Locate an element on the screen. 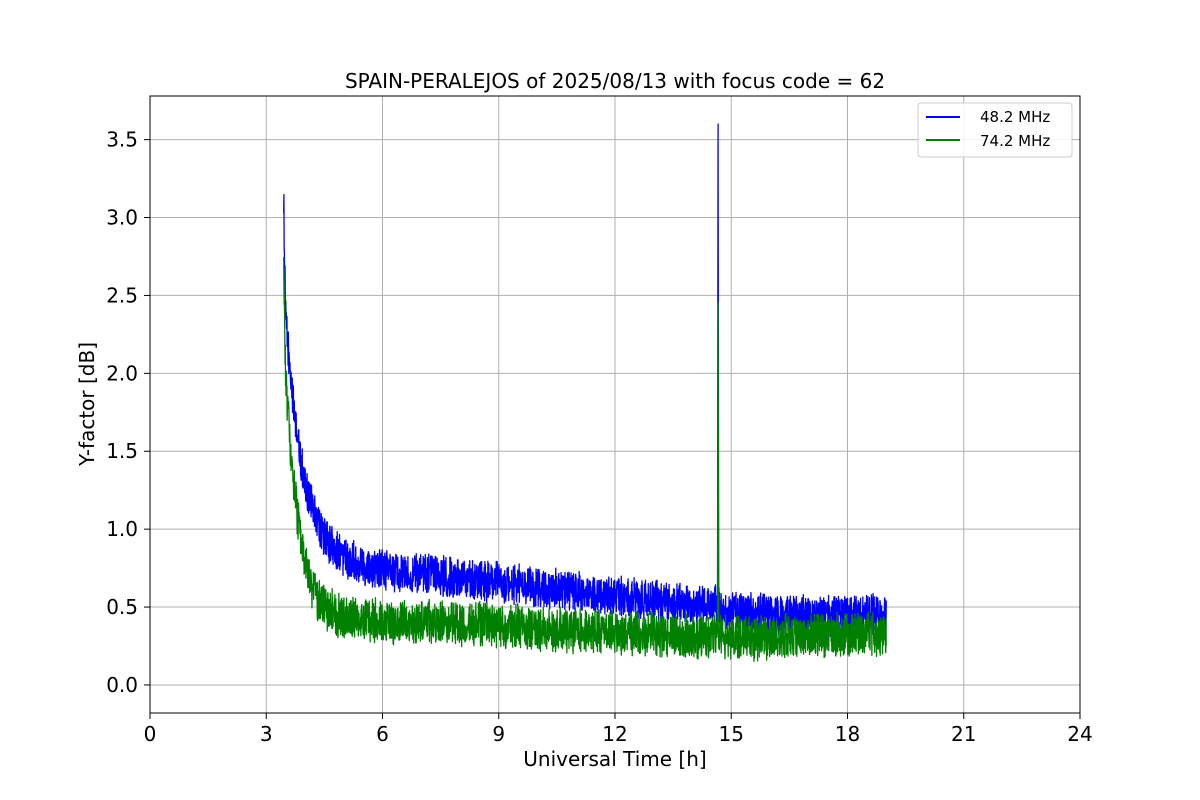 The height and width of the screenshot is (800, 1200). y-tick-label: 0.0 is located at coordinates (122, 685).